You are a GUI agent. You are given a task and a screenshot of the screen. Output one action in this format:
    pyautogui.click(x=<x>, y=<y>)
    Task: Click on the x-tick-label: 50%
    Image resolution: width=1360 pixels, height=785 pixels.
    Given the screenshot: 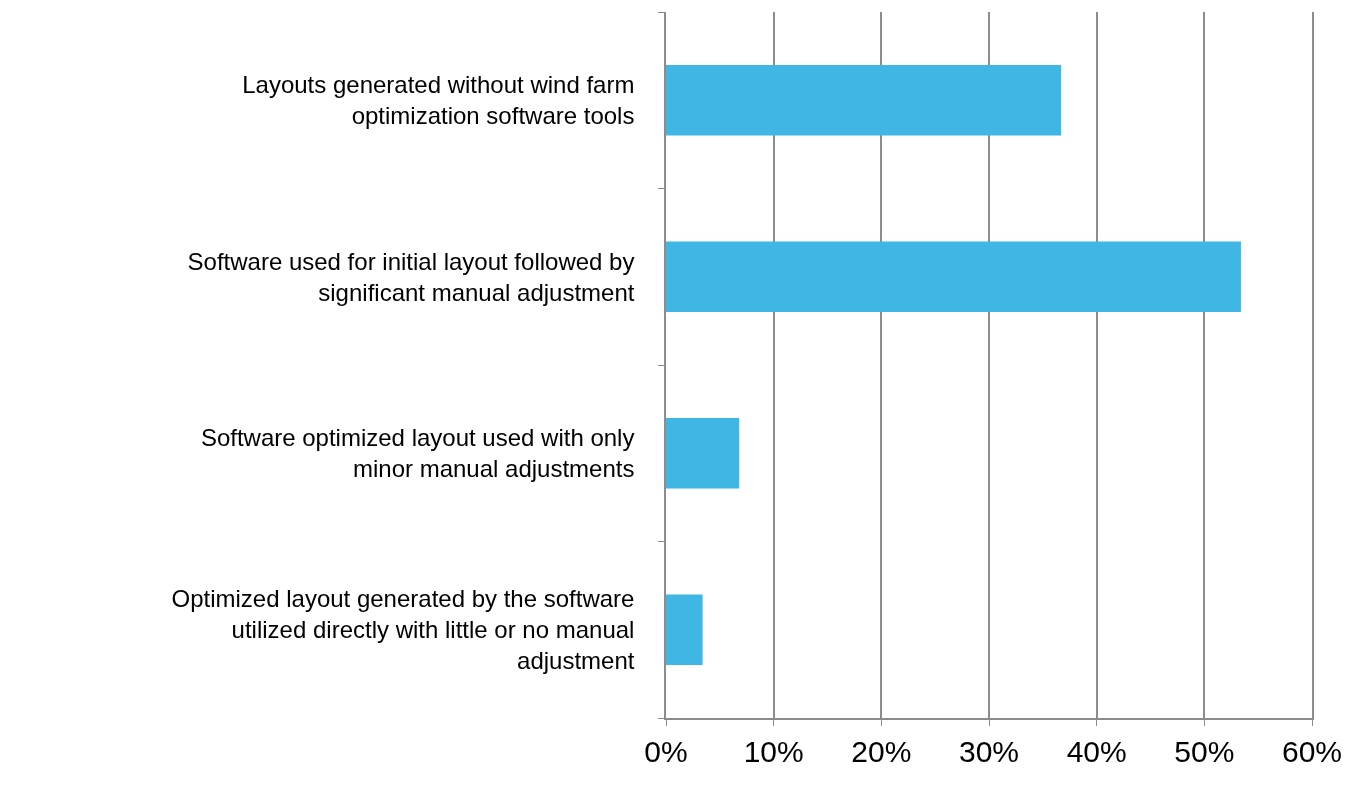 What is the action you would take?
    pyautogui.click(x=1204, y=751)
    